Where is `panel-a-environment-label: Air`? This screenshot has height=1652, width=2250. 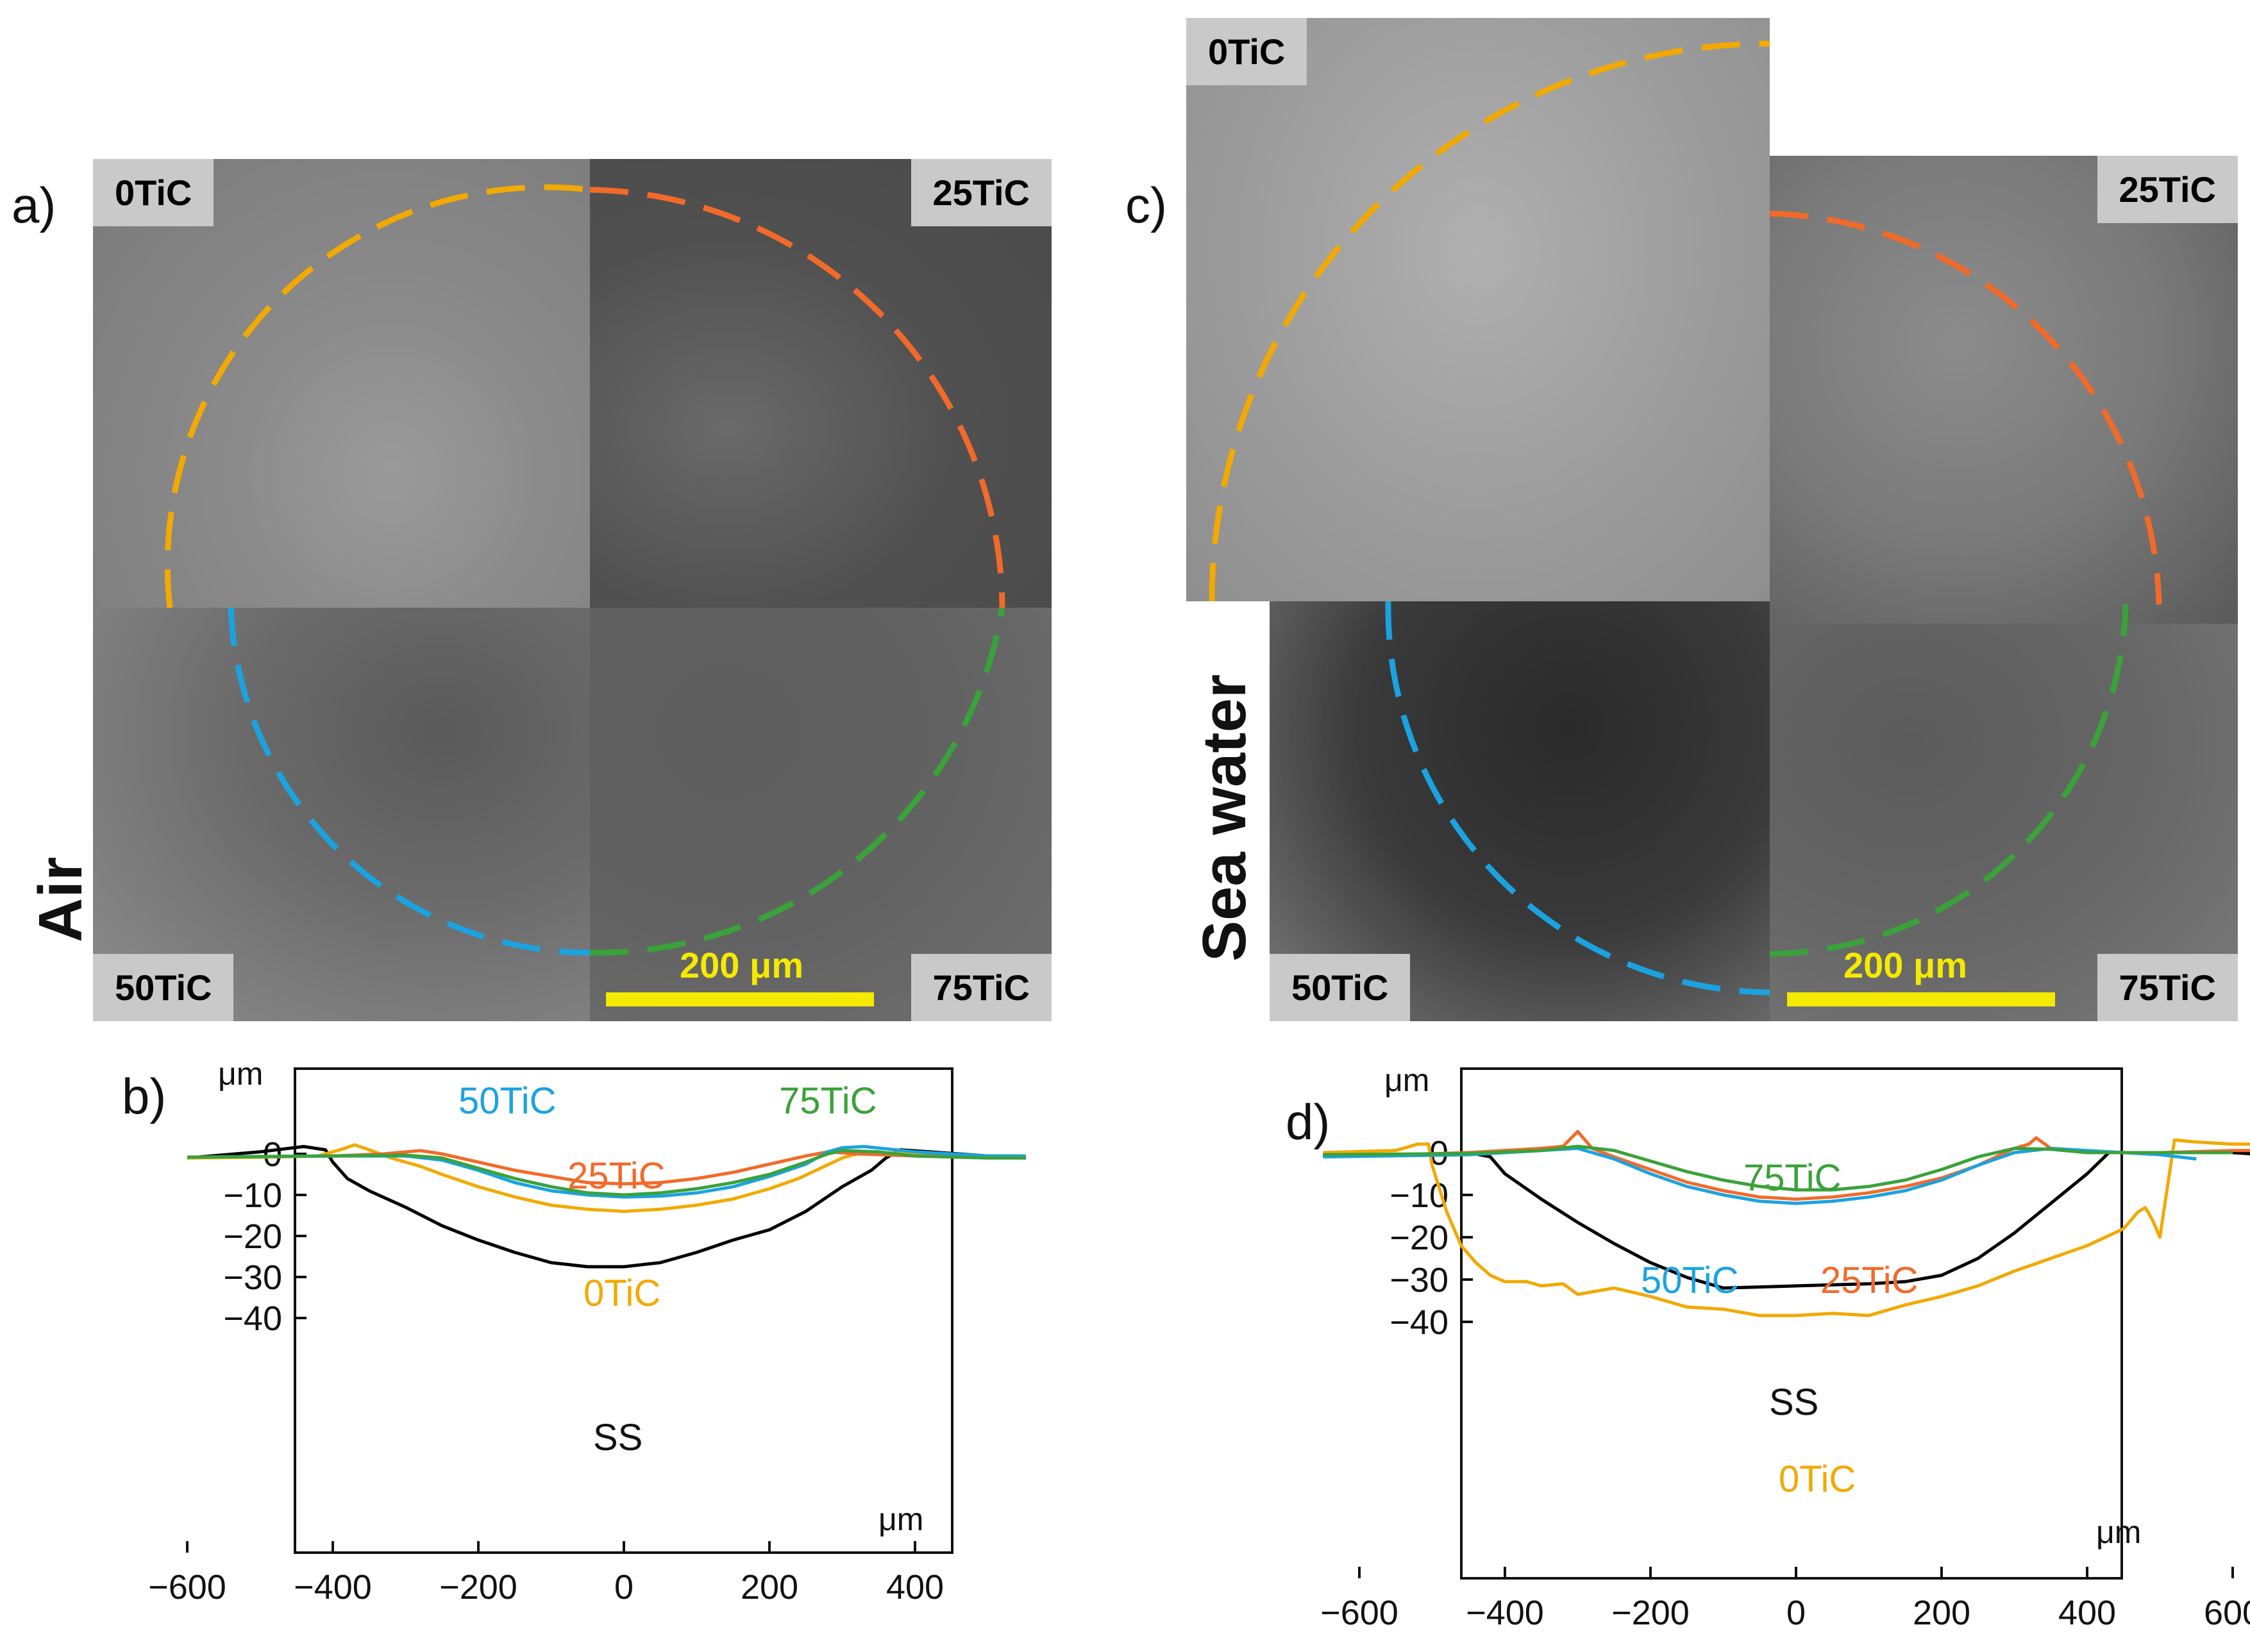
panel-a-environment-label: Air is located at coordinates (60, 899).